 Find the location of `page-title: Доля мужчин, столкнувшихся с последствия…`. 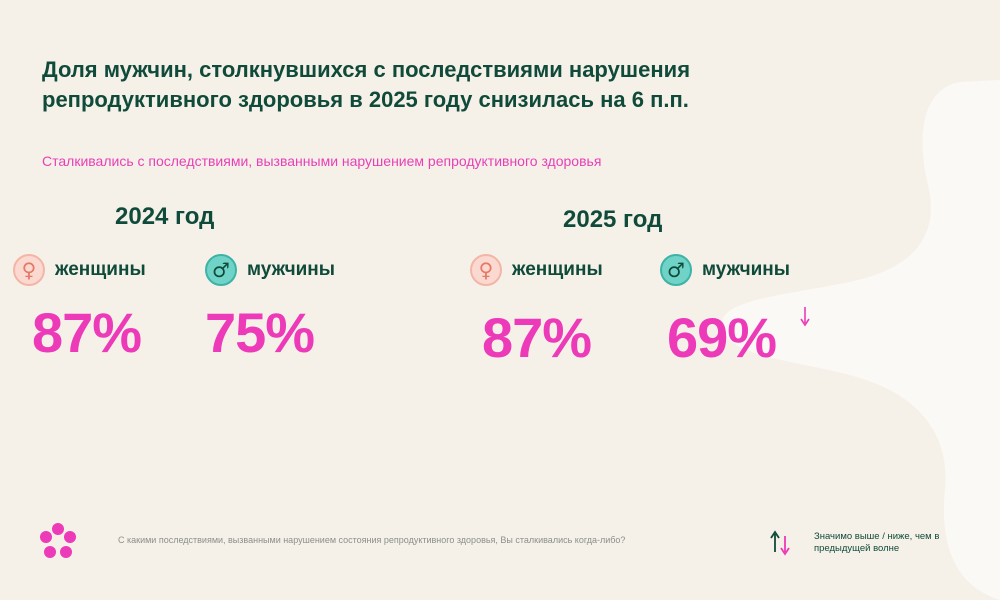

page-title: Доля мужчин, столкнувшихся с последствия… is located at coordinates (422, 85).